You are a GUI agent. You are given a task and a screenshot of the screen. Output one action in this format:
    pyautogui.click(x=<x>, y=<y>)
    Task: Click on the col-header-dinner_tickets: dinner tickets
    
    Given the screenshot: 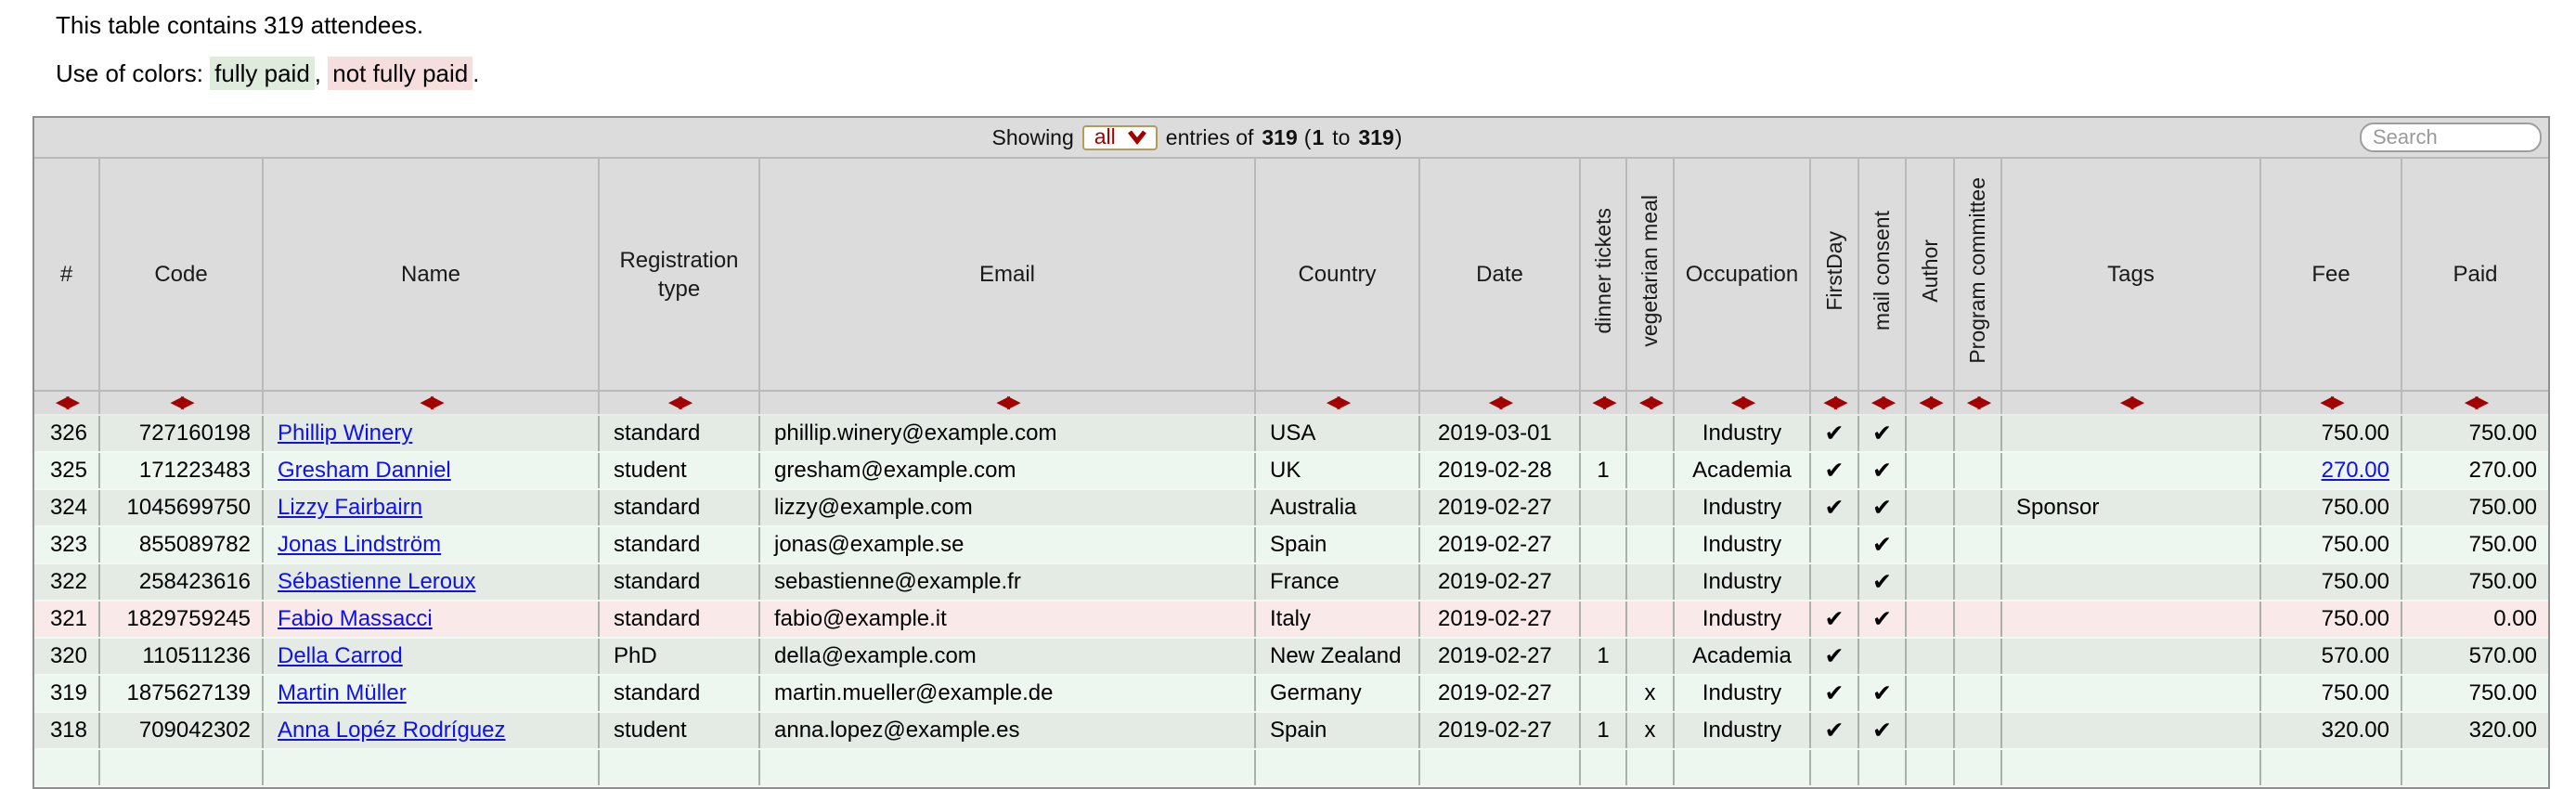 What is the action you would take?
    pyautogui.click(x=1603, y=275)
    